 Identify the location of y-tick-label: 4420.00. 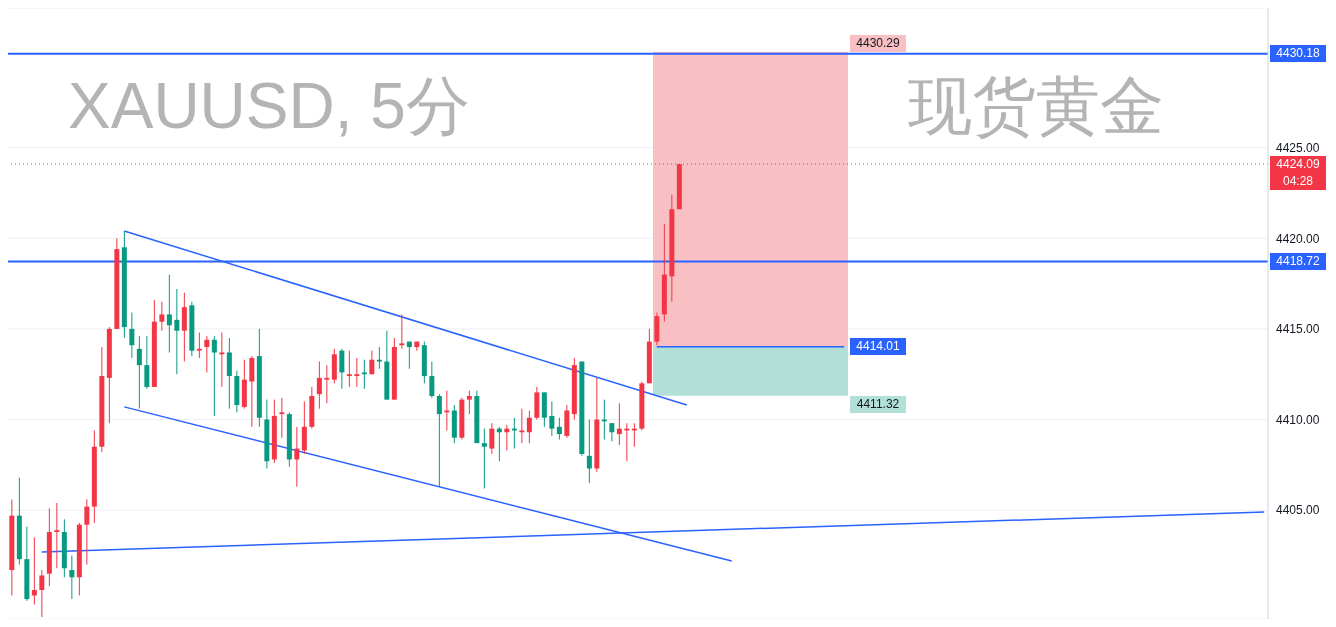
(1298, 238).